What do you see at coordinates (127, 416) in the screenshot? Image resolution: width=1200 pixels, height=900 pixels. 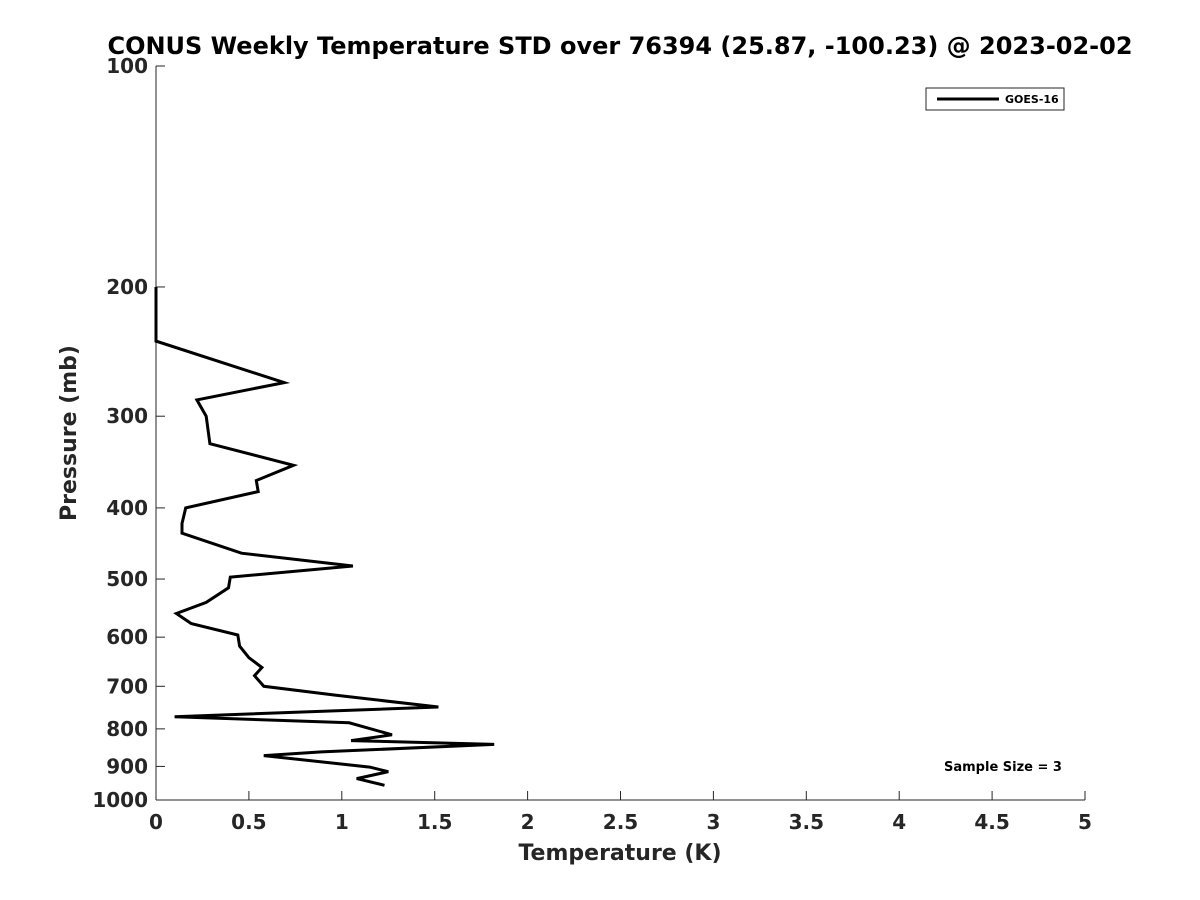 I see `y-tick-label: 300` at bounding box center [127, 416].